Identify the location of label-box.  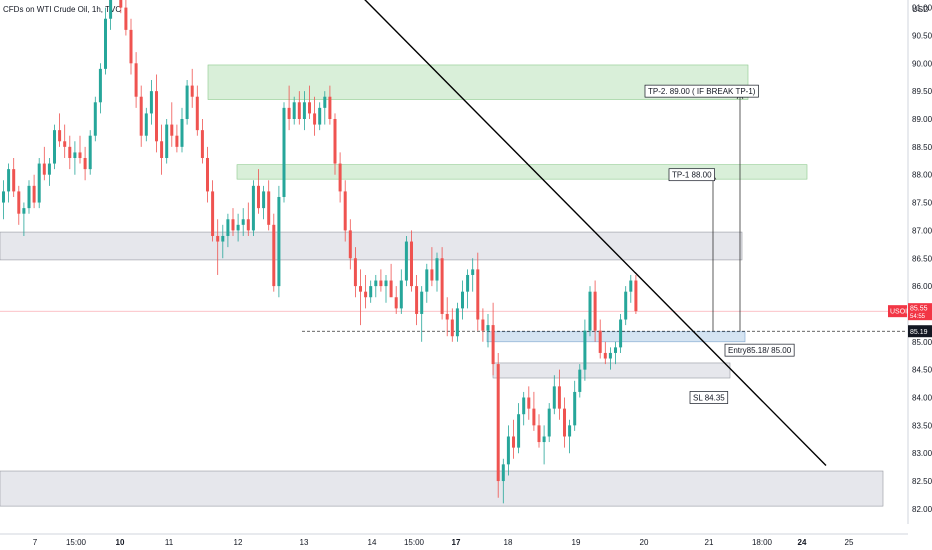
(709, 397).